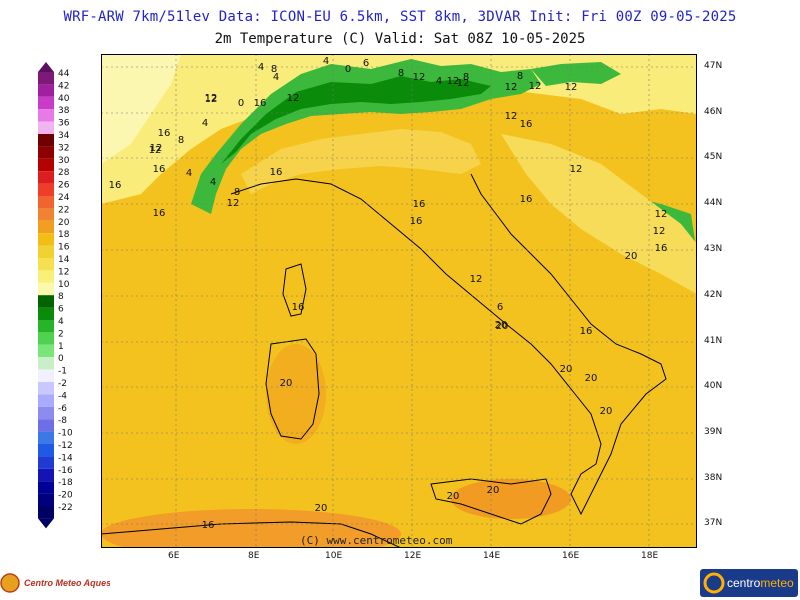 Image resolution: width=800 pixels, height=600 pixels. I want to click on latitude-label: 47N, so click(713, 66).